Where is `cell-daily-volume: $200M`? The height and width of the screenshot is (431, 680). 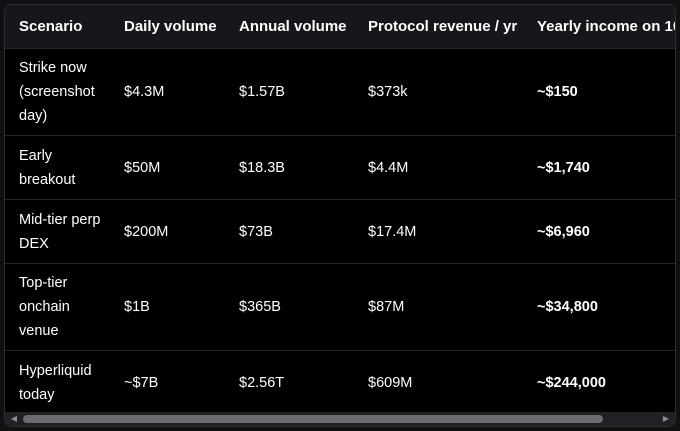
cell-daily-volume: $200M is located at coordinates (167, 231).